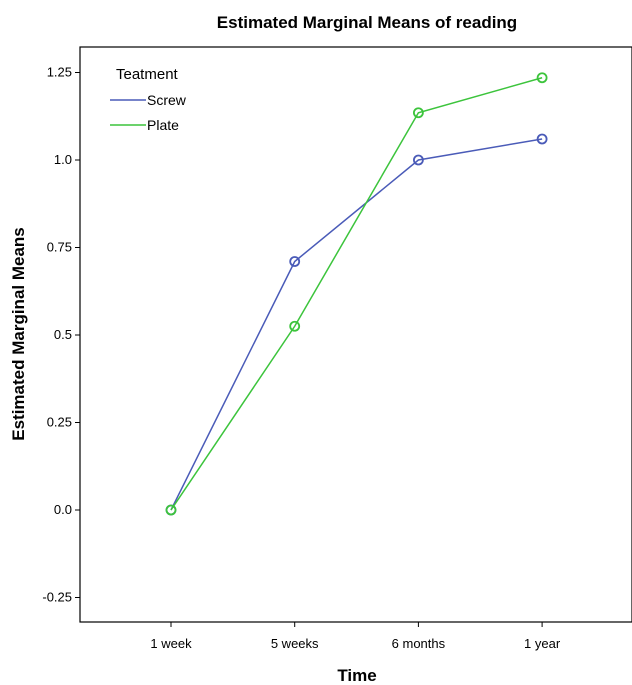 This screenshot has height=685, width=632. I want to click on y-tick-label: 0.5, so click(63, 334).